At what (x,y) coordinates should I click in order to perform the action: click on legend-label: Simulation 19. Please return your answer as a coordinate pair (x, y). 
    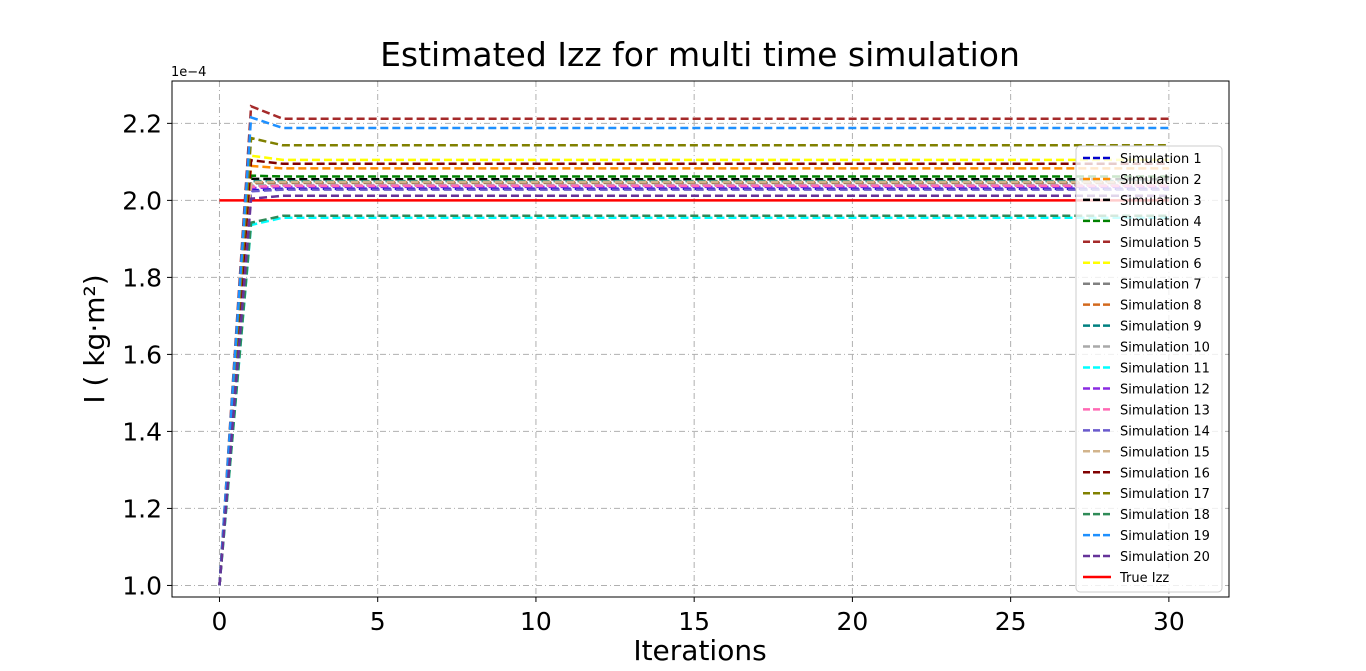
    Looking at the image, I should click on (1165, 536).